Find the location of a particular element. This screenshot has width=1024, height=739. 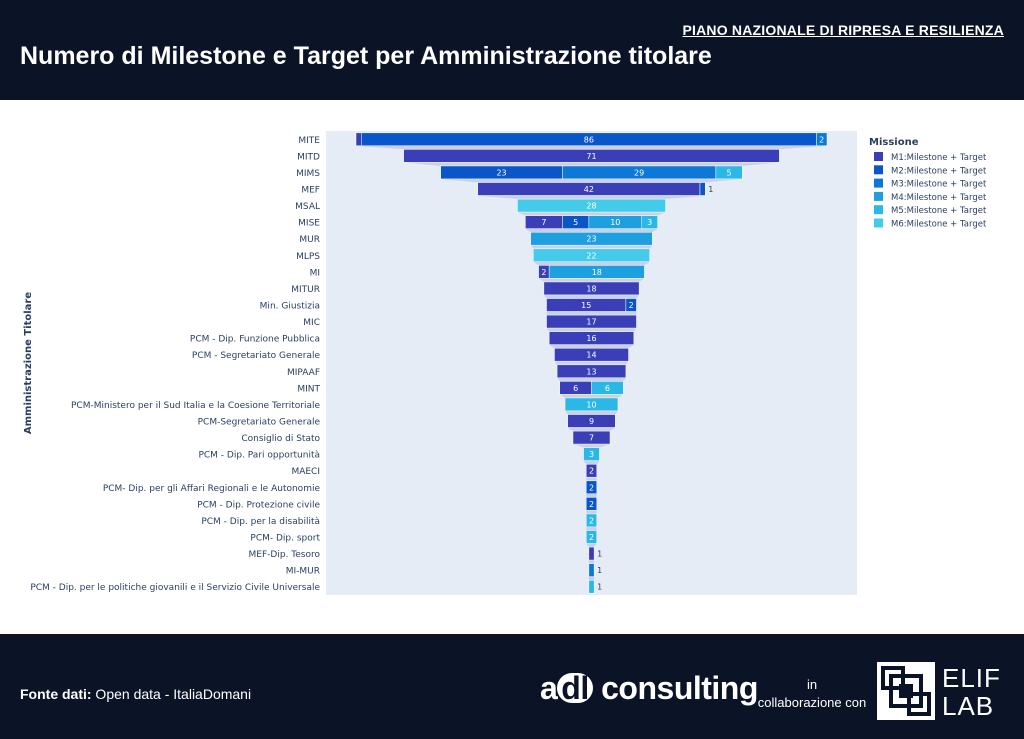

data-label: 16 is located at coordinates (591, 338).